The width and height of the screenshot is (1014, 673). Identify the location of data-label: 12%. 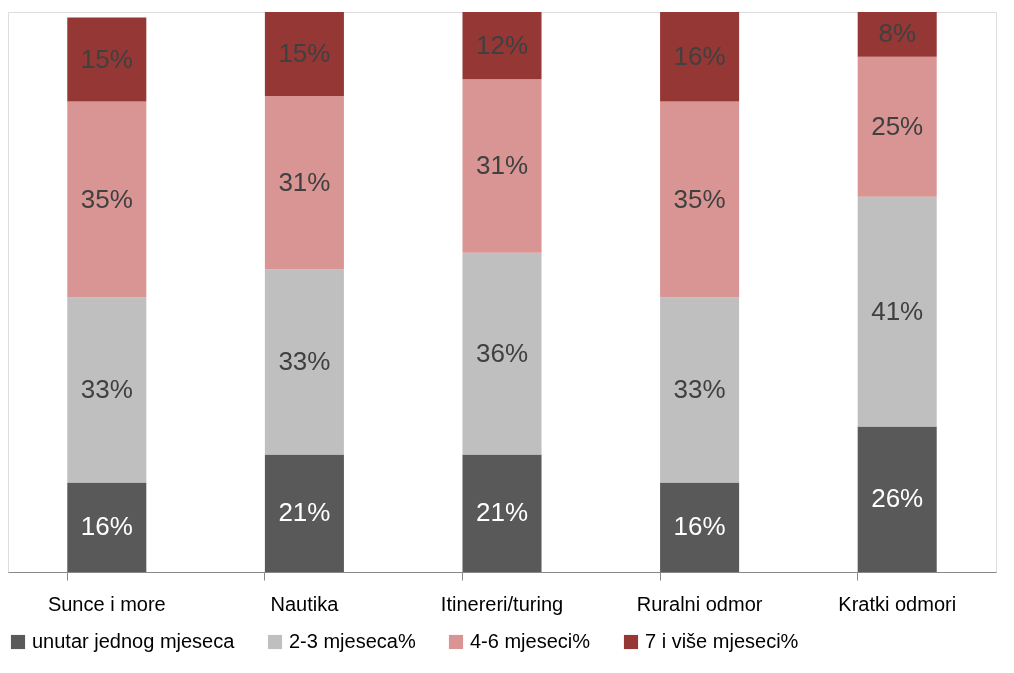
(502, 44).